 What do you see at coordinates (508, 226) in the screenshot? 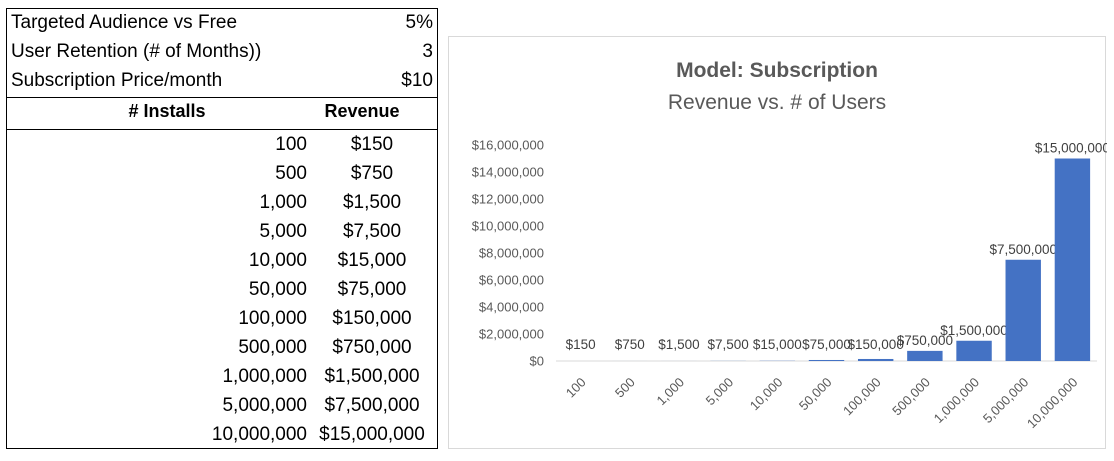
I see `y-tick-label: $10,000,000` at bounding box center [508, 226].